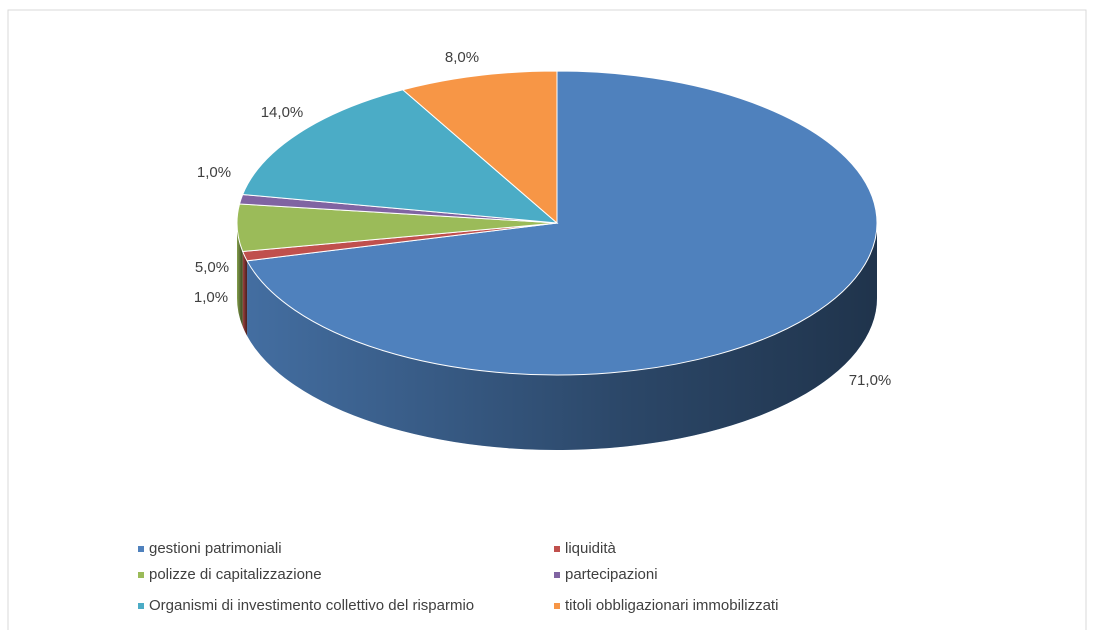  What do you see at coordinates (591, 548) in the screenshot?
I see `legend-label: liquidità` at bounding box center [591, 548].